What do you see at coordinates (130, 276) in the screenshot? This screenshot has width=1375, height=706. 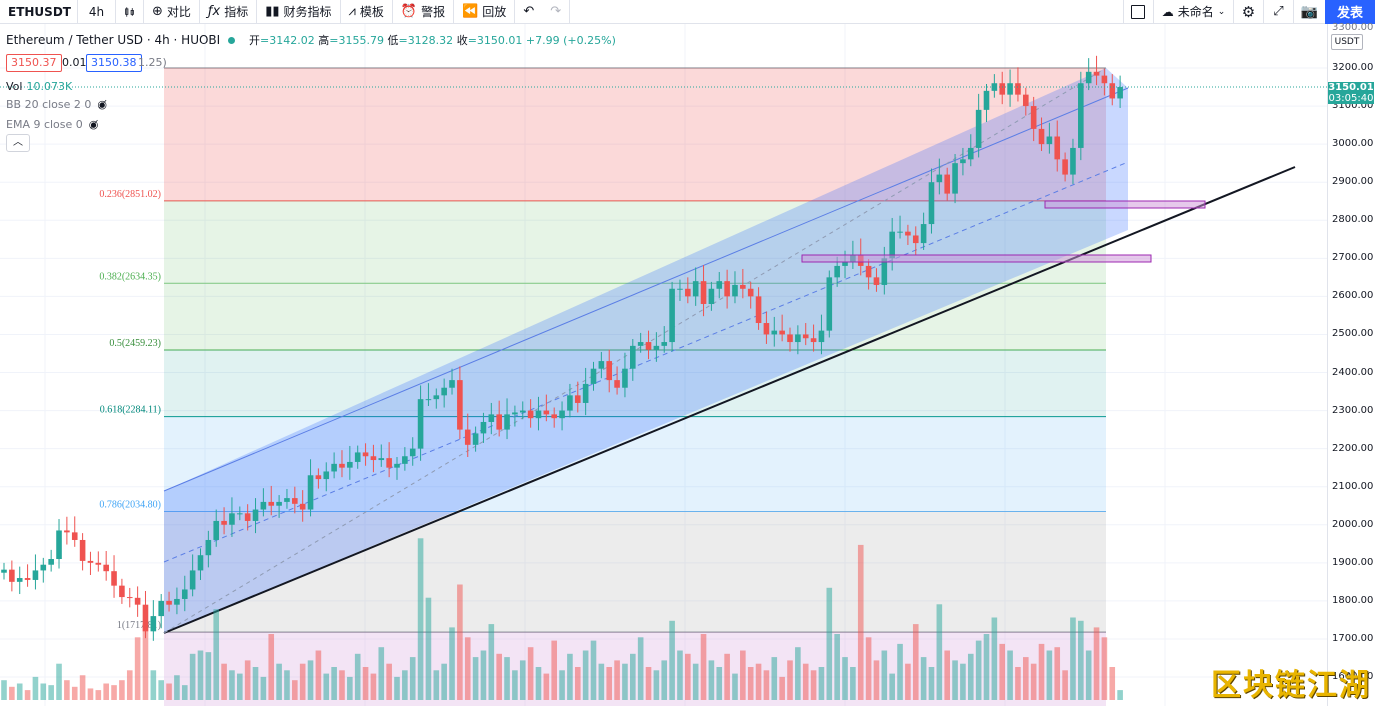 I see `fib-label: 0.382(2634.35)` at bounding box center [130, 276].